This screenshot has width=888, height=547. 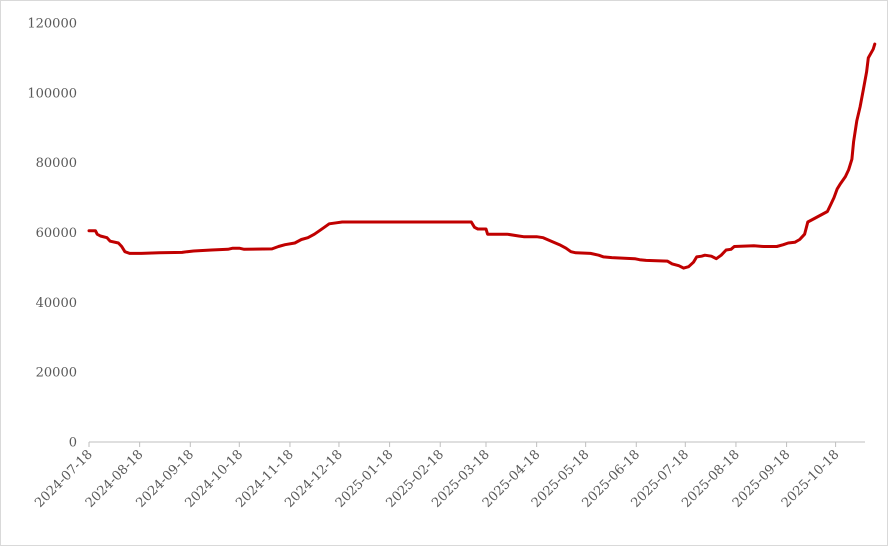 What do you see at coordinates (56, 163) in the screenshot?
I see `y-tick-label: 80000` at bounding box center [56, 163].